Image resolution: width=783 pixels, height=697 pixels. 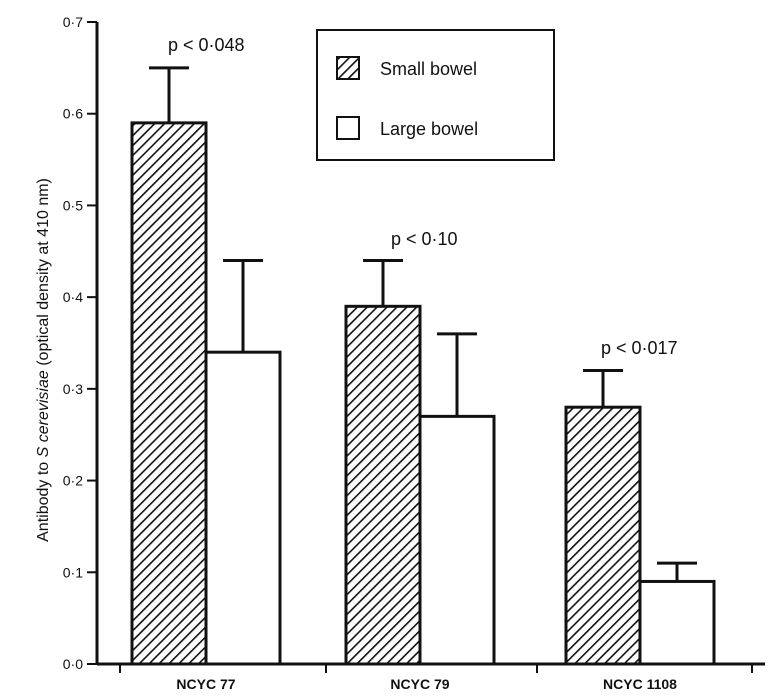 What do you see at coordinates (428, 69) in the screenshot?
I see `legend-label-small-bowel: Small bowel` at bounding box center [428, 69].